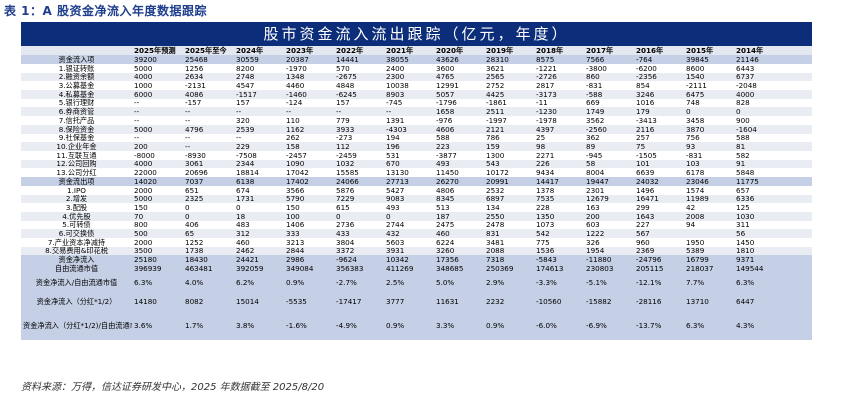 The width and height of the screenshot is (850, 401). I want to click on table-cell: 1574, so click(709, 190).